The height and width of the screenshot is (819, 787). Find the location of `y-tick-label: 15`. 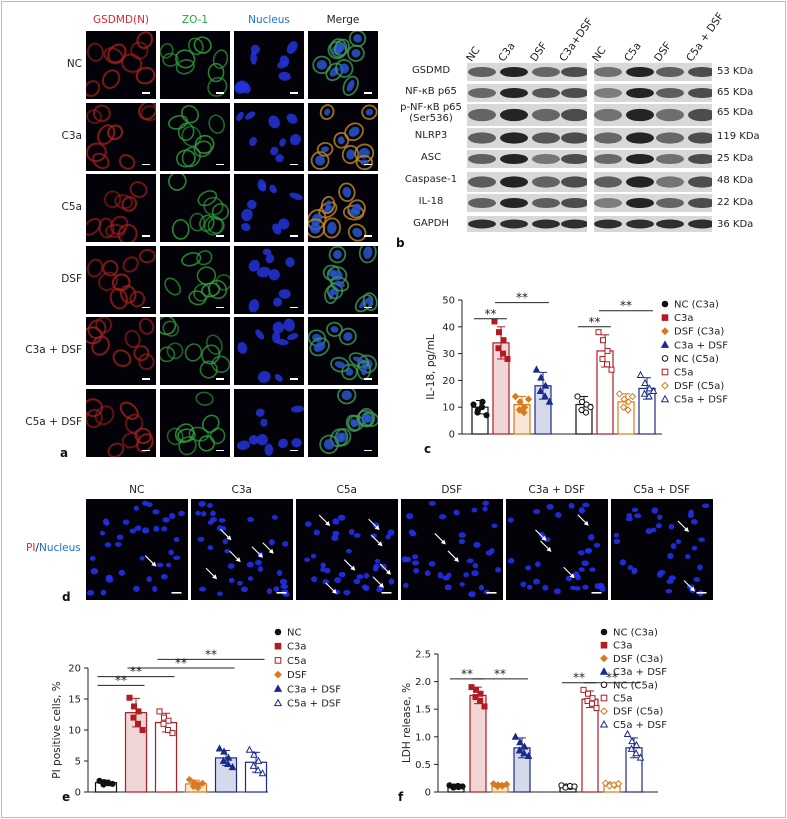

y-tick-label: 15 is located at coordinates (74, 700).